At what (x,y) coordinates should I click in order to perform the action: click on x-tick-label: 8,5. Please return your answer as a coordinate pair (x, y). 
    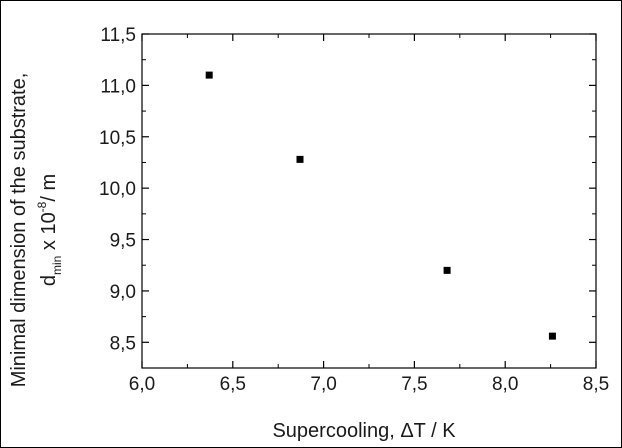
    Looking at the image, I should click on (596, 384).